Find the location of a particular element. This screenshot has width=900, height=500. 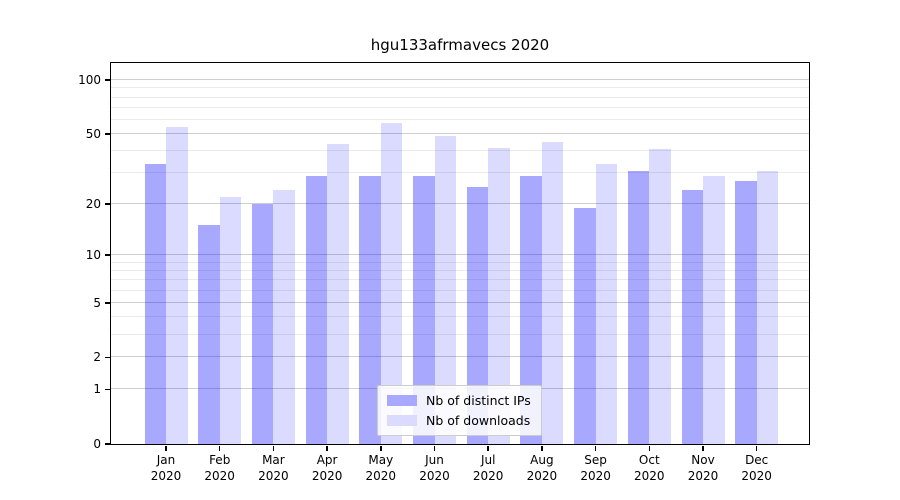

bar-nb-of-distinct-ips-jul is located at coordinates (477, 315).